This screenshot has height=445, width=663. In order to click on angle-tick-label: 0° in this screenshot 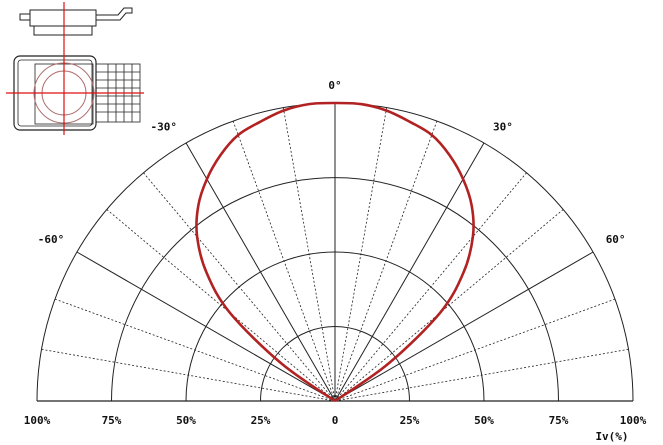, I will do `click(334, 85)`.